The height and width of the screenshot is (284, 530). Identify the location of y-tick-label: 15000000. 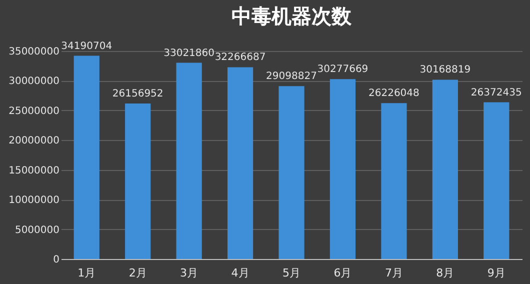
(34, 170).